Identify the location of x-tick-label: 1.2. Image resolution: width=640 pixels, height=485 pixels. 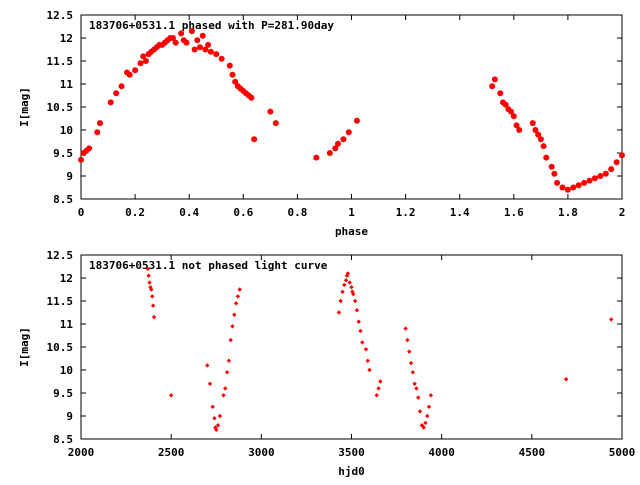
(406, 212).